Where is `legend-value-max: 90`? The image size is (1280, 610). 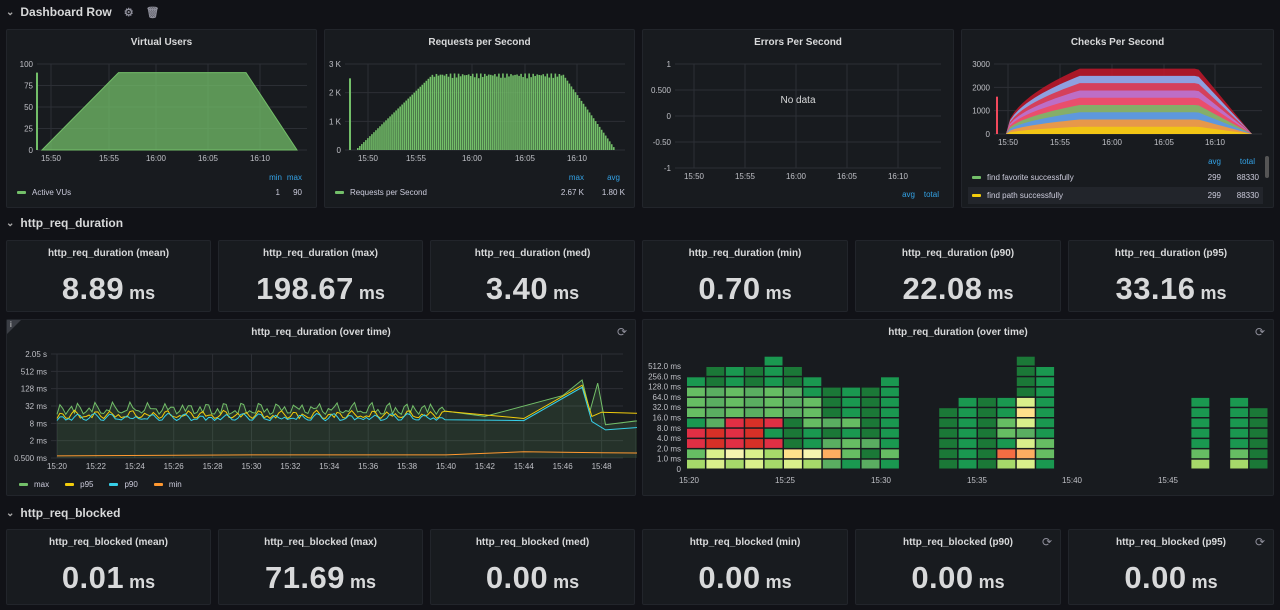 legend-value-max: 90 is located at coordinates (297, 192).